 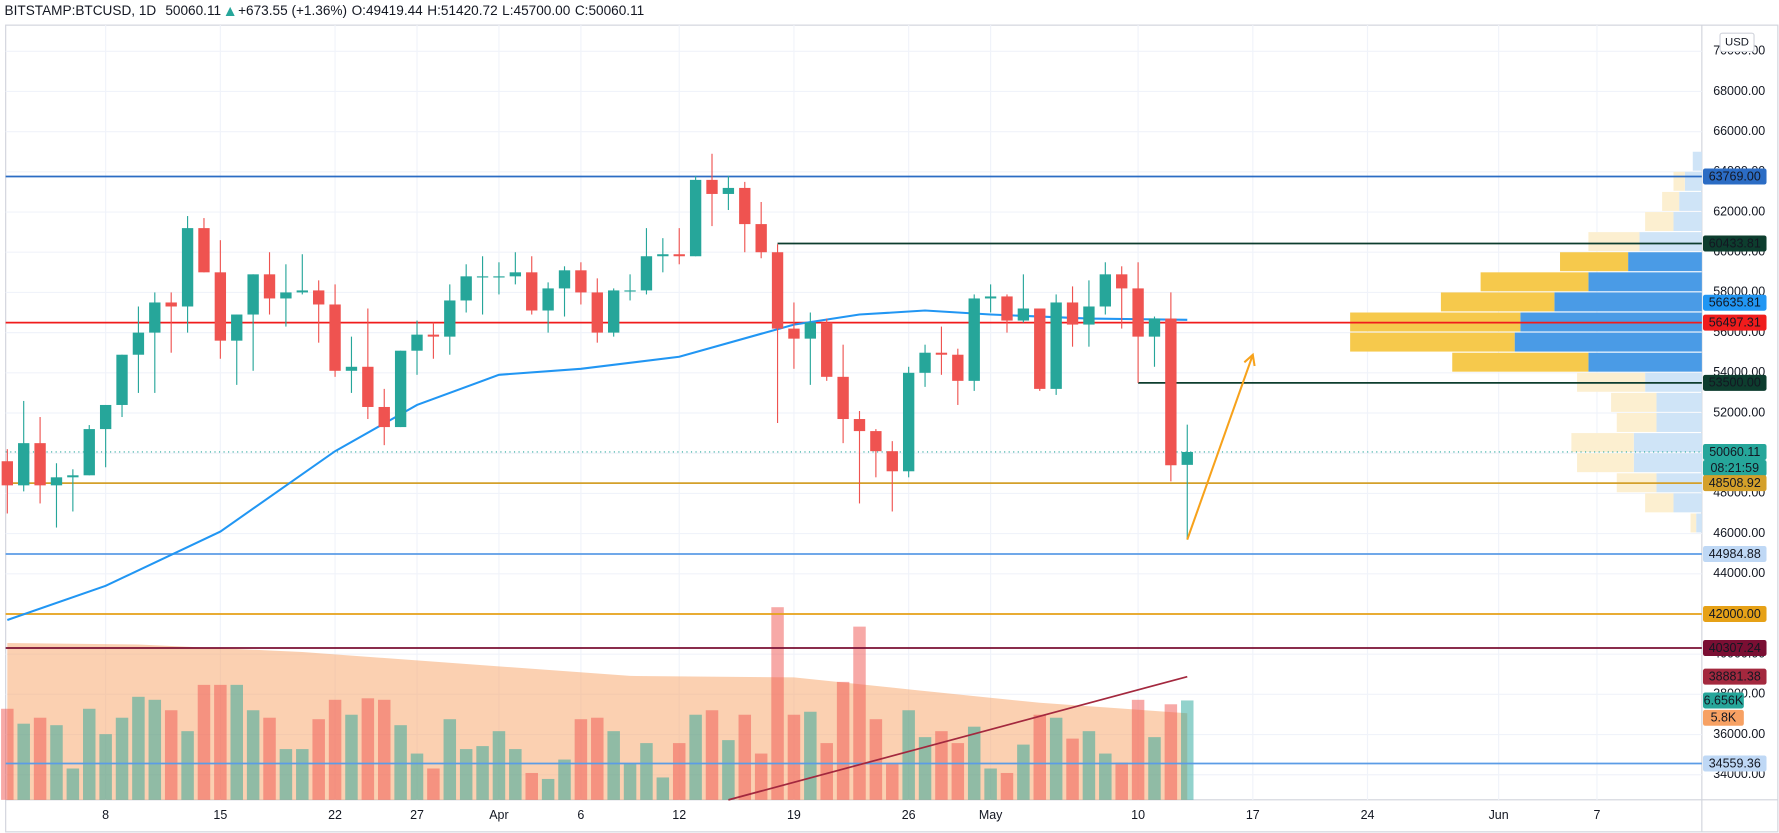 I want to click on ohlc-value: 45700.00, so click(x=542, y=10).